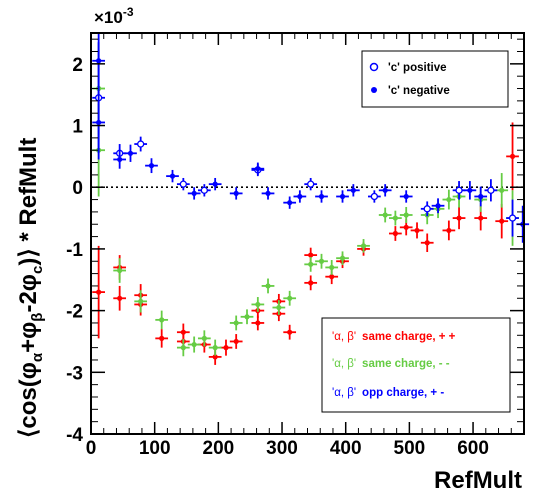 Image resolution: width=535 pixels, height=493 pixels. Describe the element at coordinates (91, 448) in the screenshot. I see `x-tick-label: 0` at that location.